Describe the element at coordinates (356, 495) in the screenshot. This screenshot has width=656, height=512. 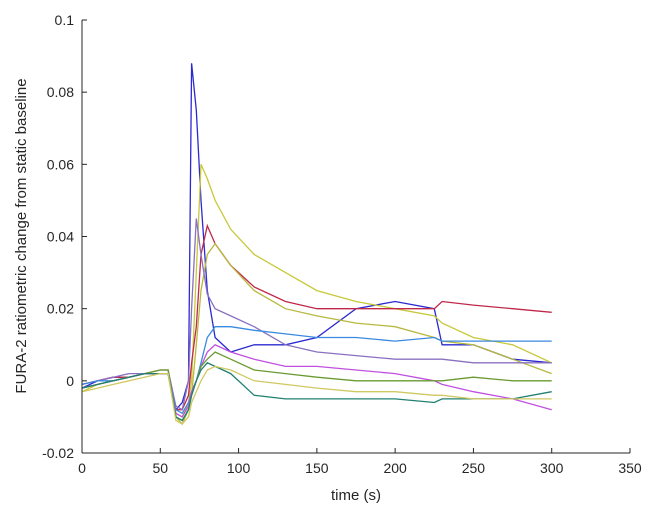
I see `x-axis-label: time (s)` at that location.